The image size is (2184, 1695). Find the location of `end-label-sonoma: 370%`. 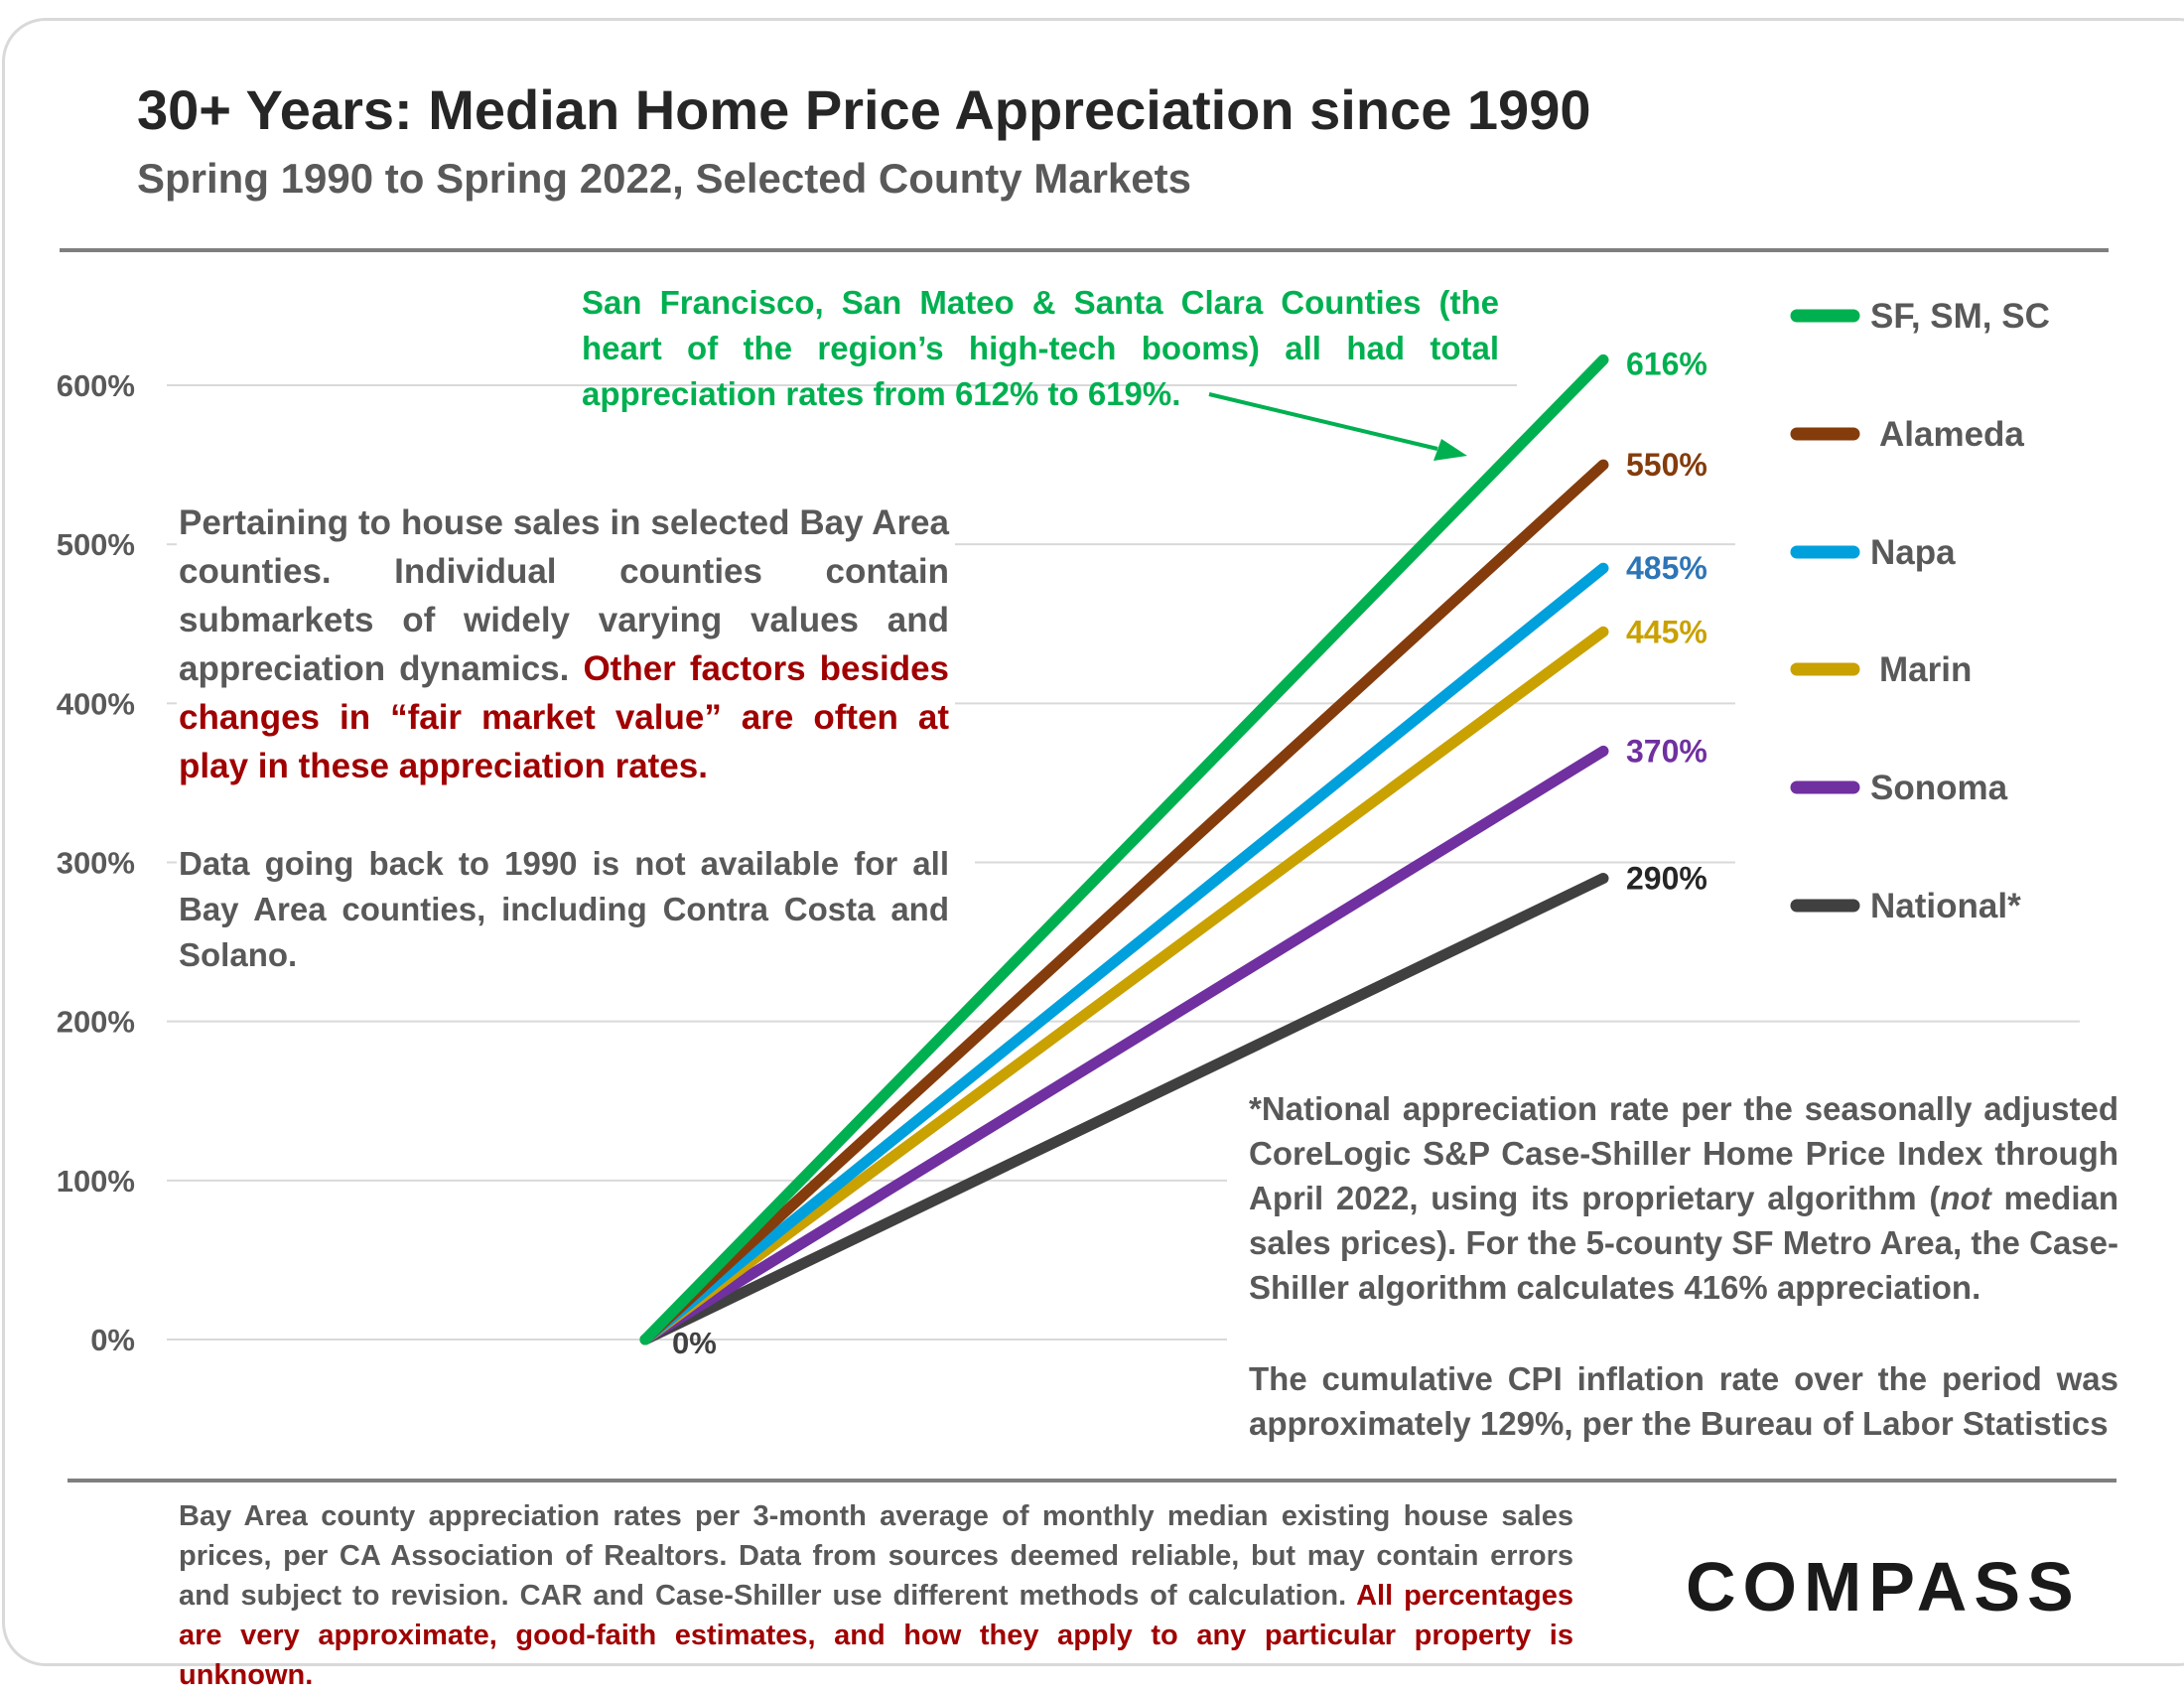

end-label-sonoma: 370% is located at coordinates (1666, 751).